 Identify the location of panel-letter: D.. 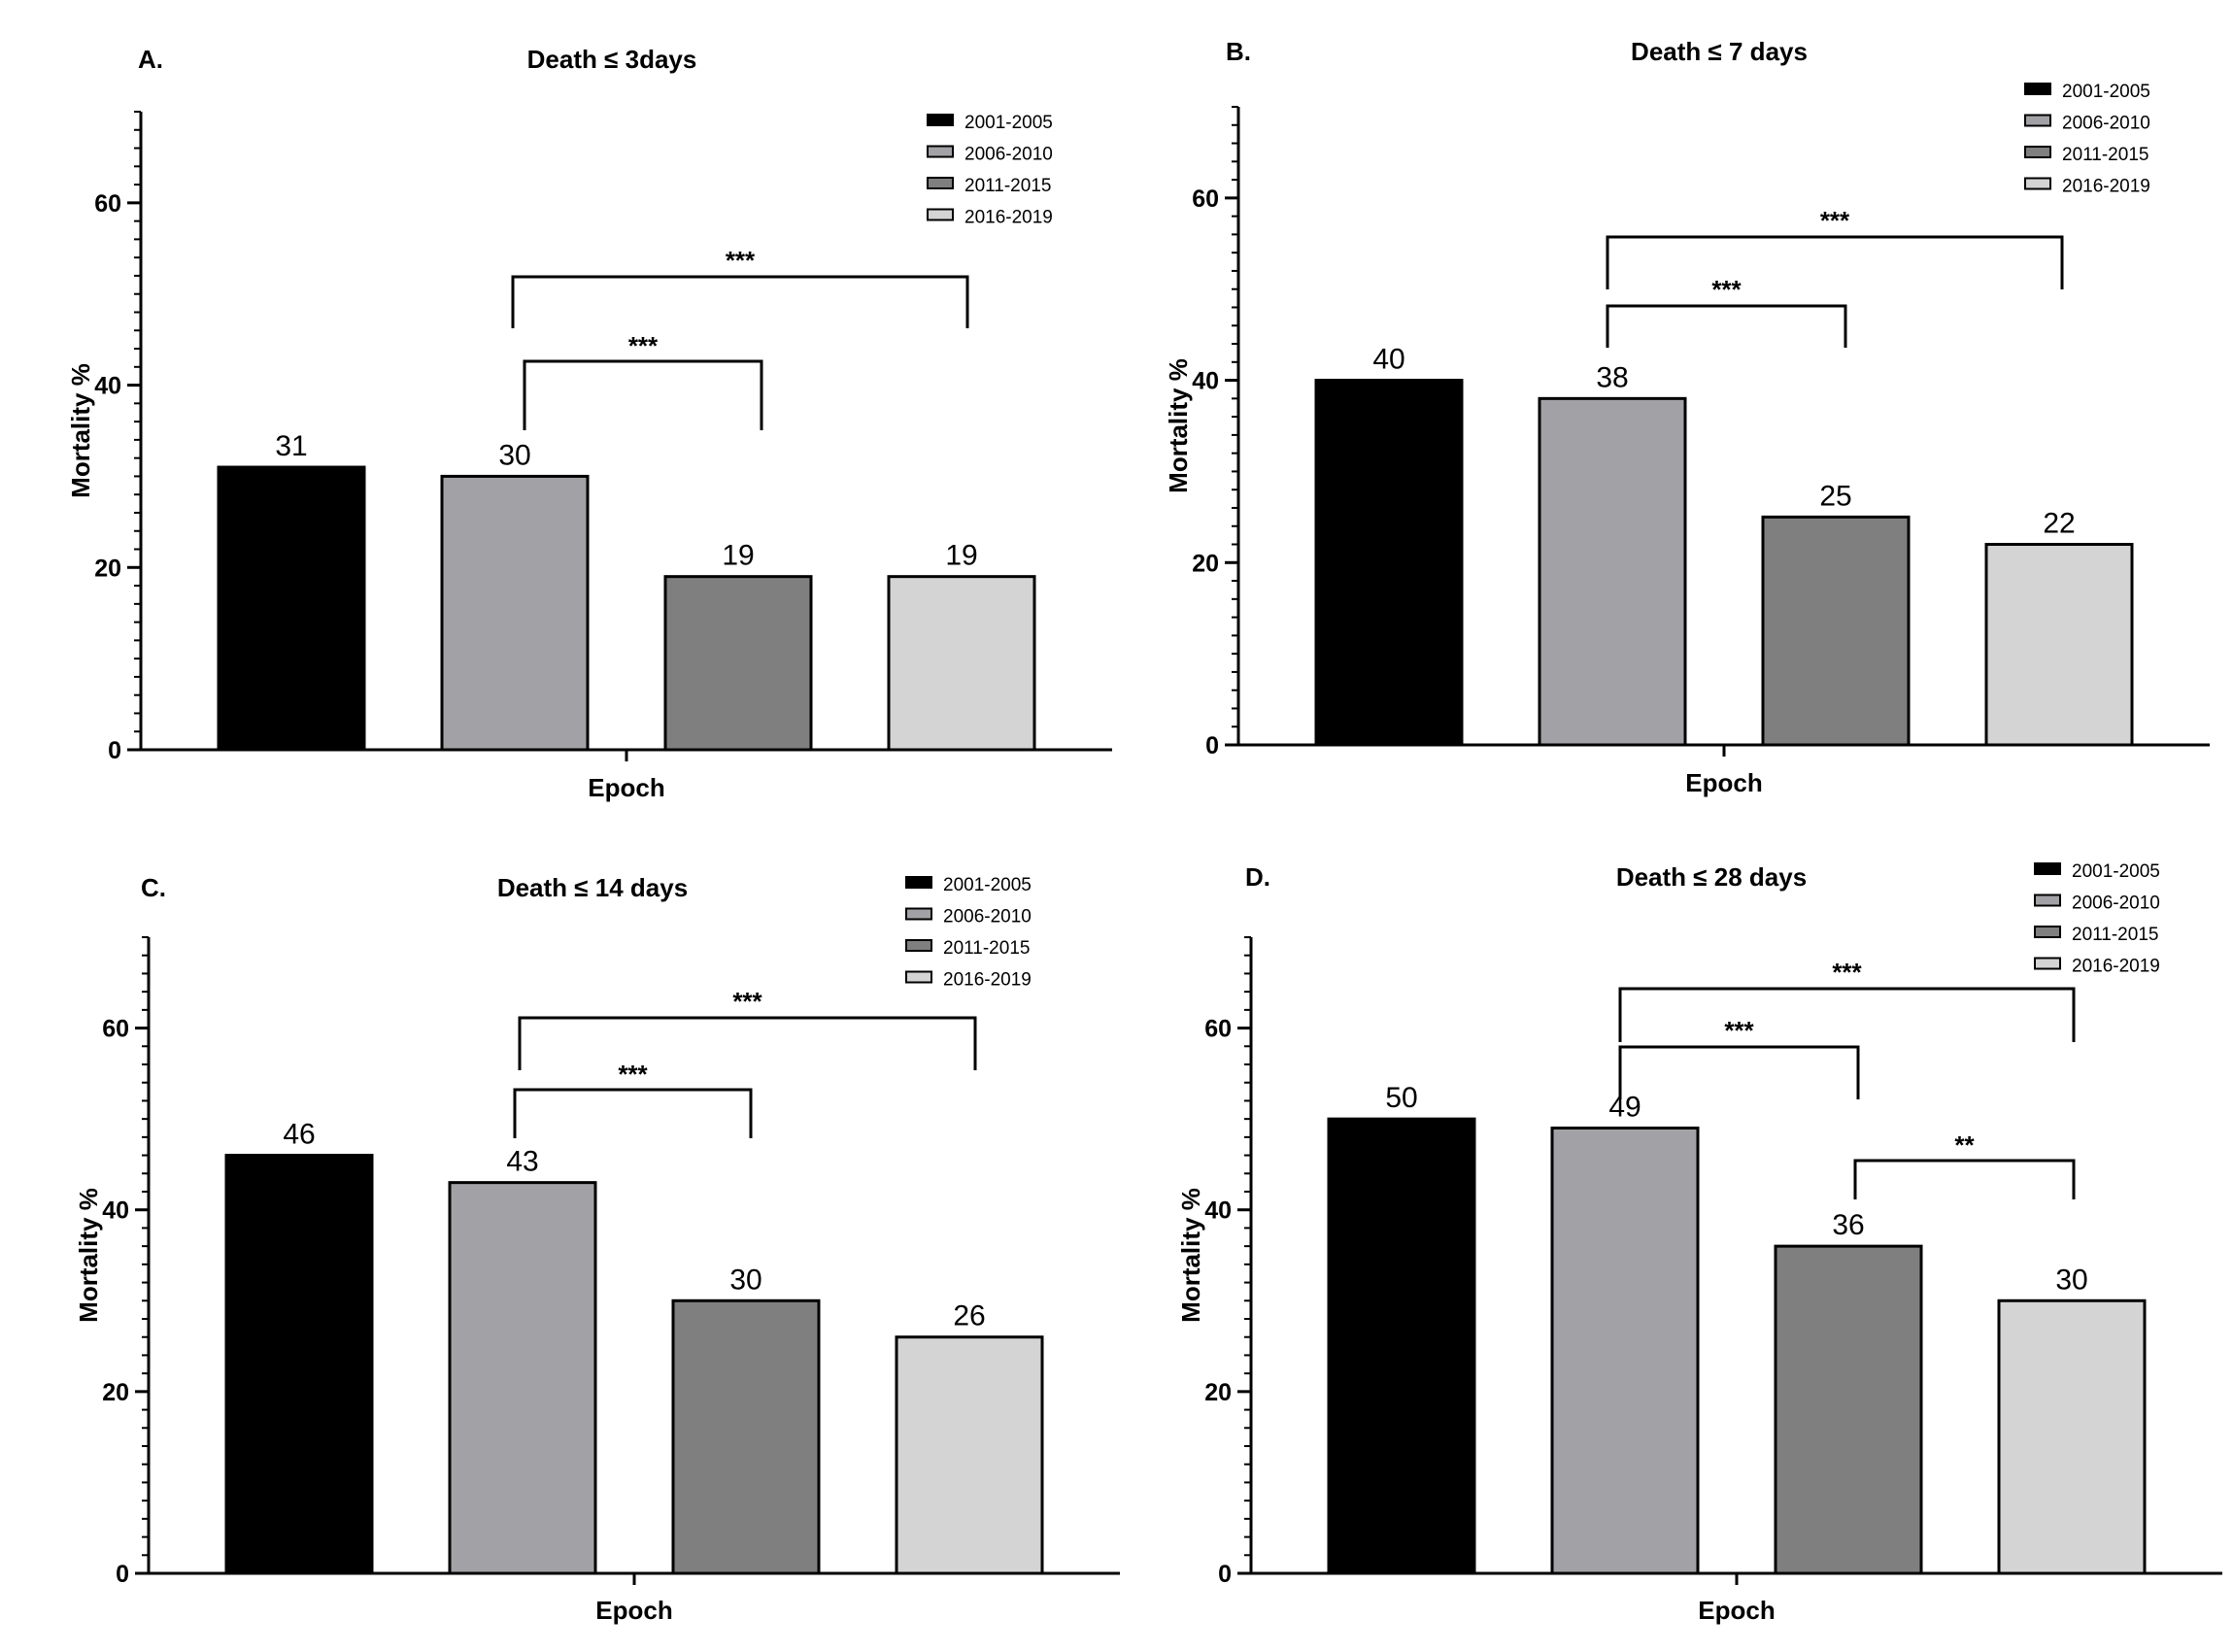
(1257, 877).